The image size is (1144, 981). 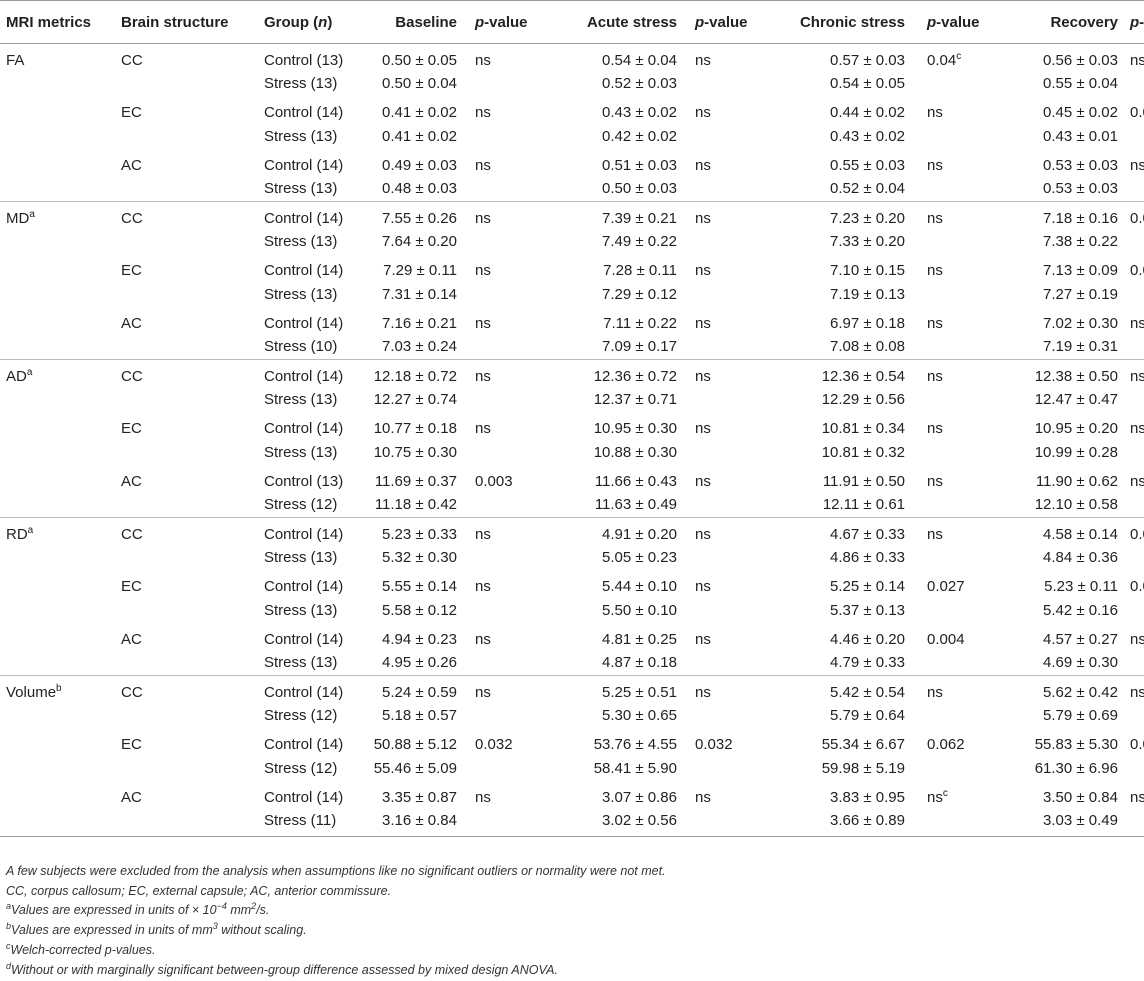 I want to click on acute-stress-cell: 0.51 ± 0.03, so click(x=639, y=165).